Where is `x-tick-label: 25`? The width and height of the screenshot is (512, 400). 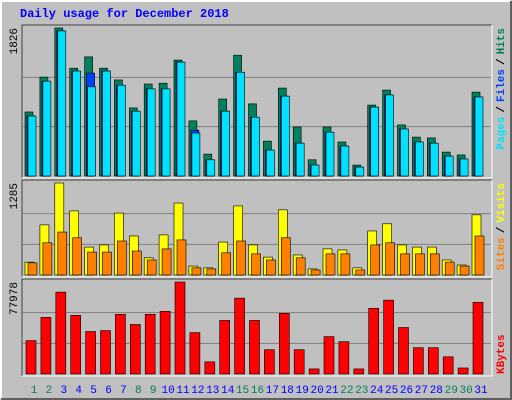 x-tick-label: 25 is located at coordinates (391, 391).